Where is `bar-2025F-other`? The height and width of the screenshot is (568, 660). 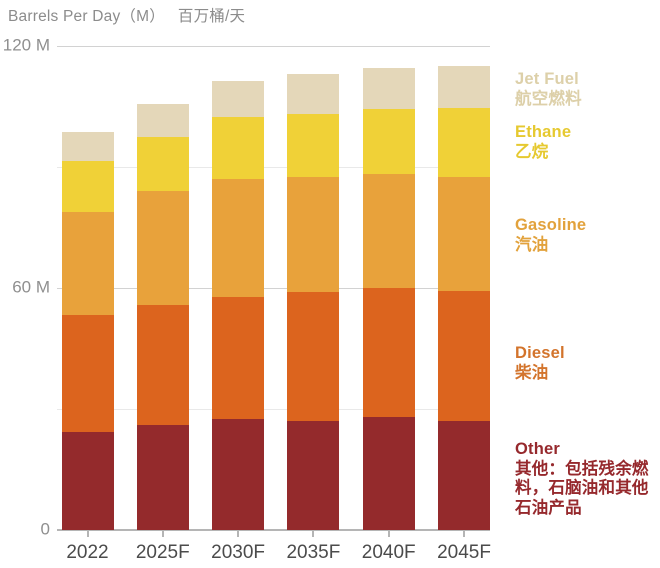
bar-2025F-other is located at coordinates (162, 477).